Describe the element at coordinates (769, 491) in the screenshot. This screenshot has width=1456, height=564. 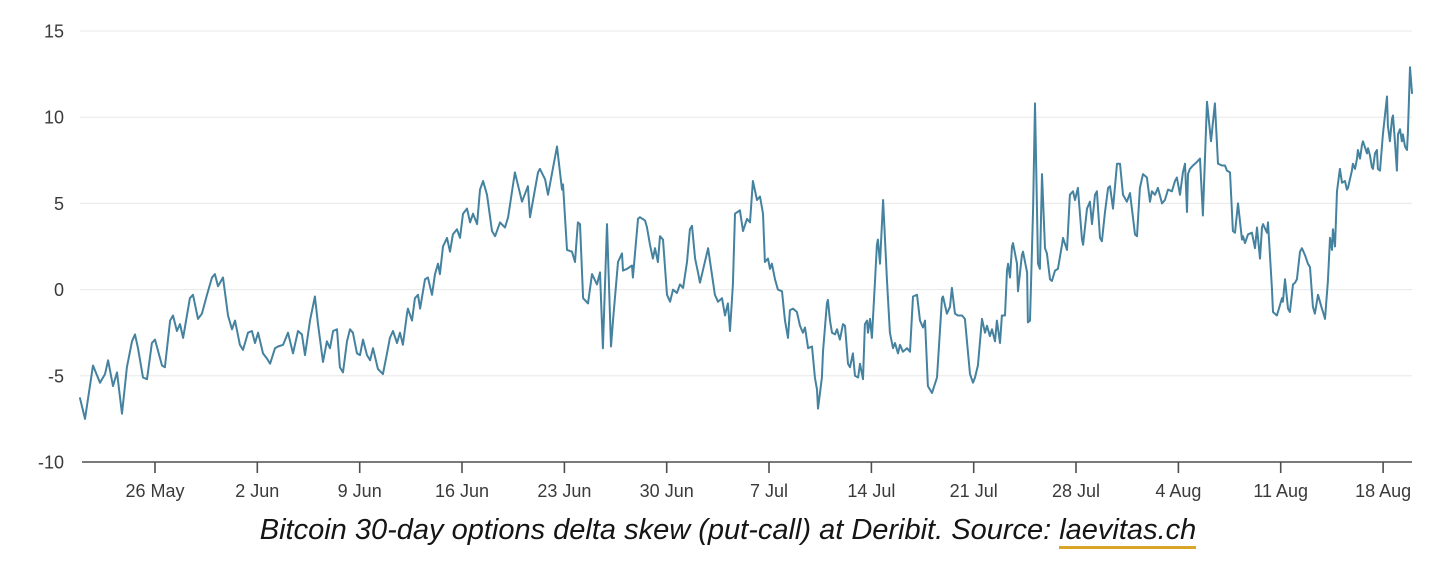
I see `x-tick-label-7 Jul: 7 Jul` at that location.